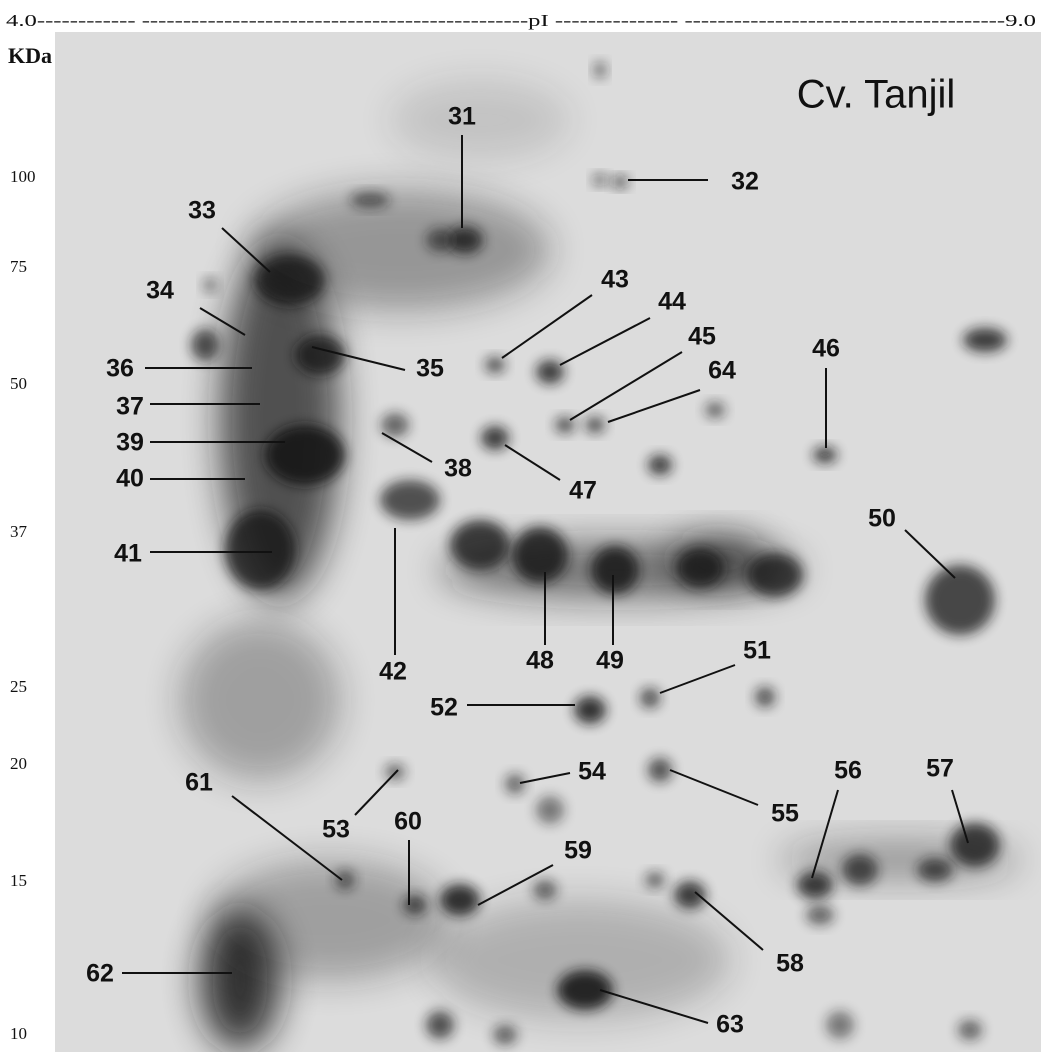 This screenshot has height=1052, width=1041. I want to click on spot-label: 32, so click(745, 182).